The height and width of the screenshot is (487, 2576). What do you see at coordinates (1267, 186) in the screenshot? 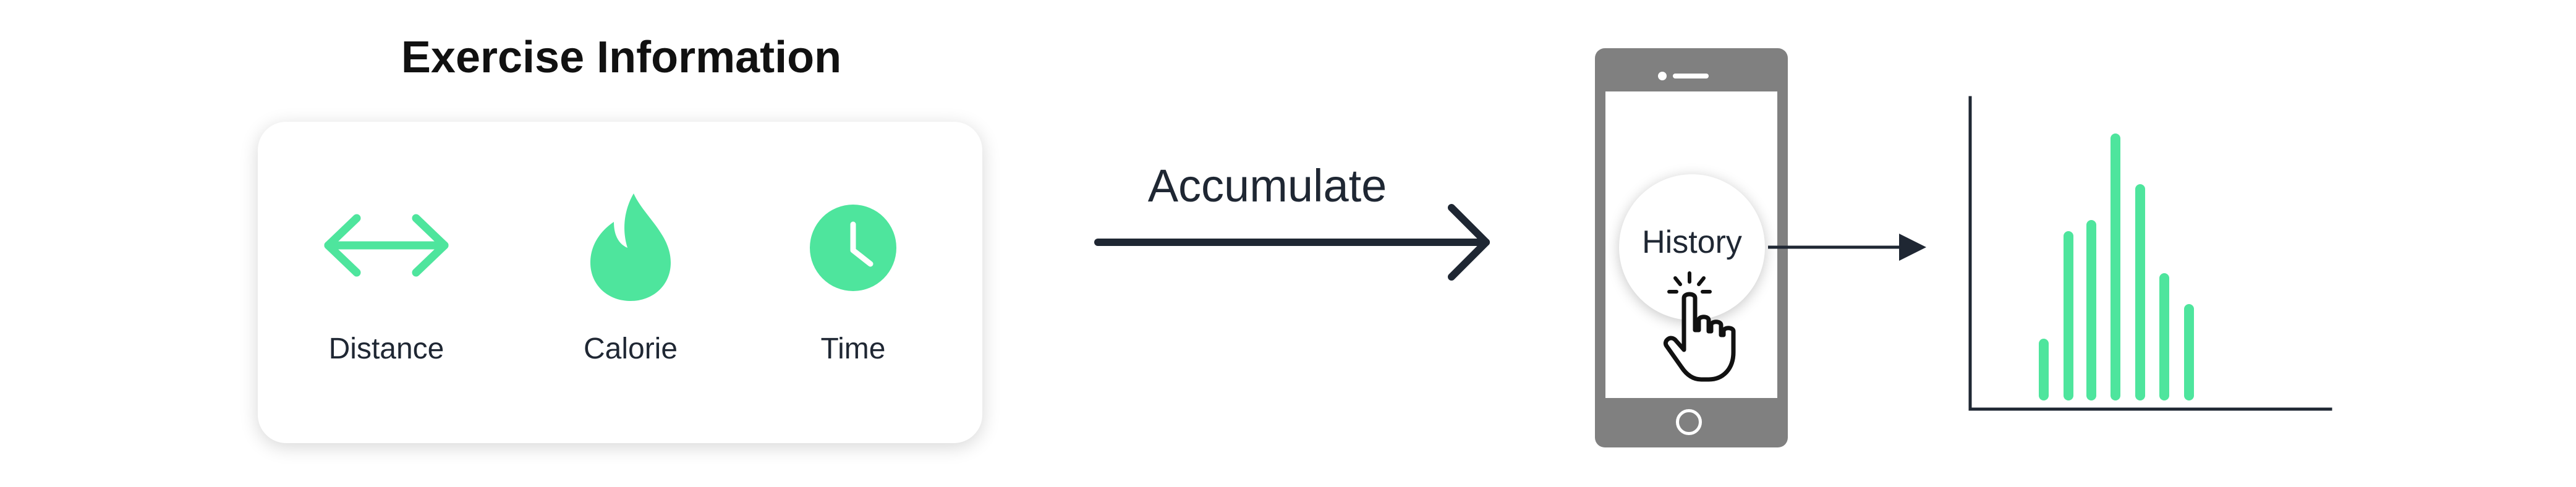
I see `accumulate-label: Accumulate` at bounding box center [1267, 186].